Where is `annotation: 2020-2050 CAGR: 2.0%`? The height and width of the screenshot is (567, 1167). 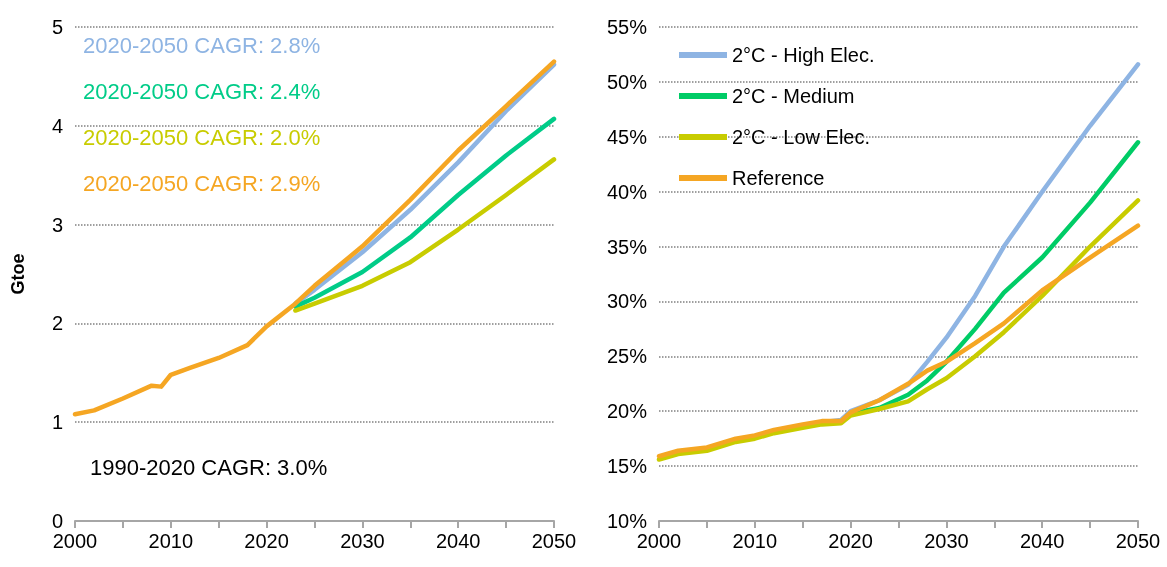
annotation: 2020-2050 CAGR: 2.0% is located at coordinates (202, 137).